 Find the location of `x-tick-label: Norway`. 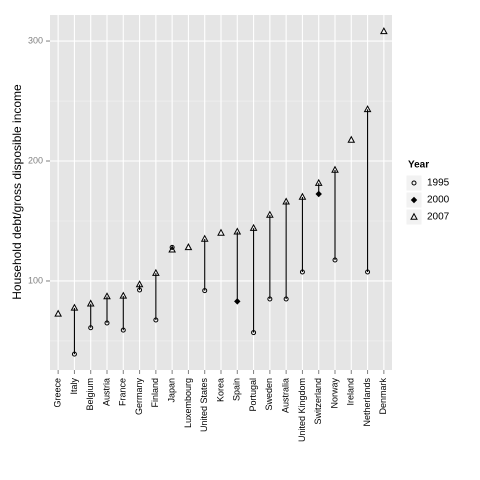

x-tick-label: Norway is located at coordinates (334, 393).